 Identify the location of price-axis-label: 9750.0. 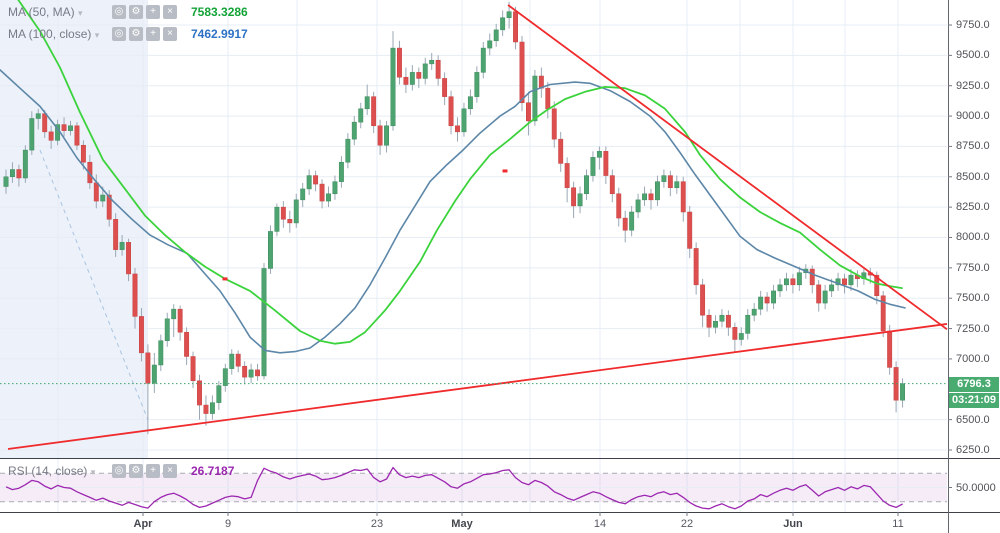
(973, 25).